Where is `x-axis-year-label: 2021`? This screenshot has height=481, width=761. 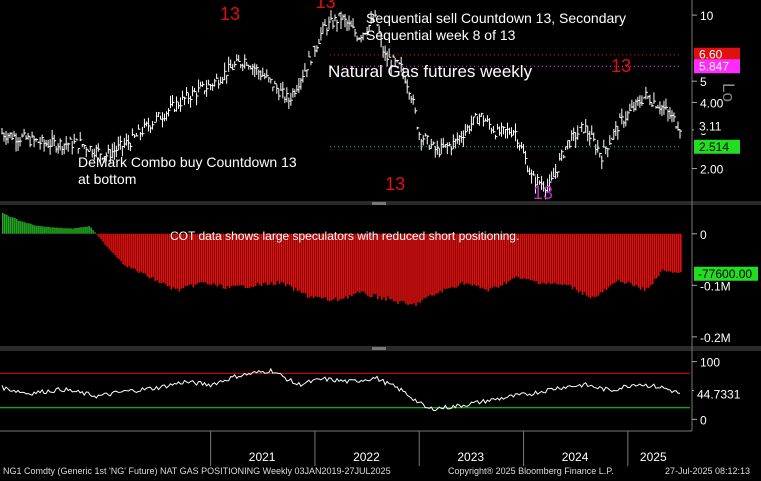
x-axis-year-label: 2021 is located at coordinates (262, 457).